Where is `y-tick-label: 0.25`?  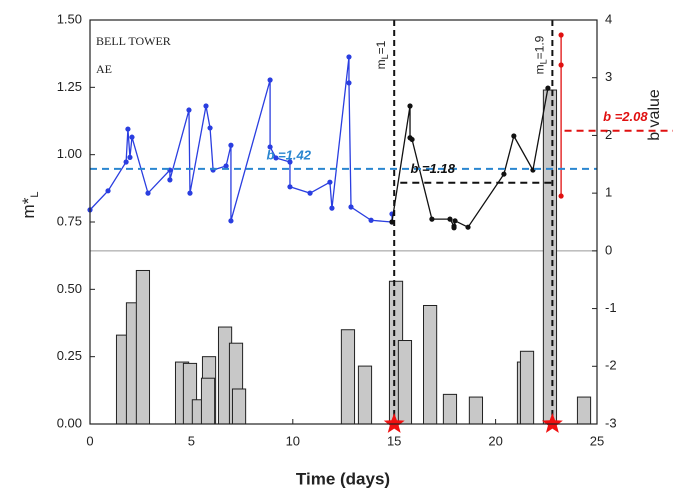 y-tick-label: 0.25 is located at coordinates (69, 355).